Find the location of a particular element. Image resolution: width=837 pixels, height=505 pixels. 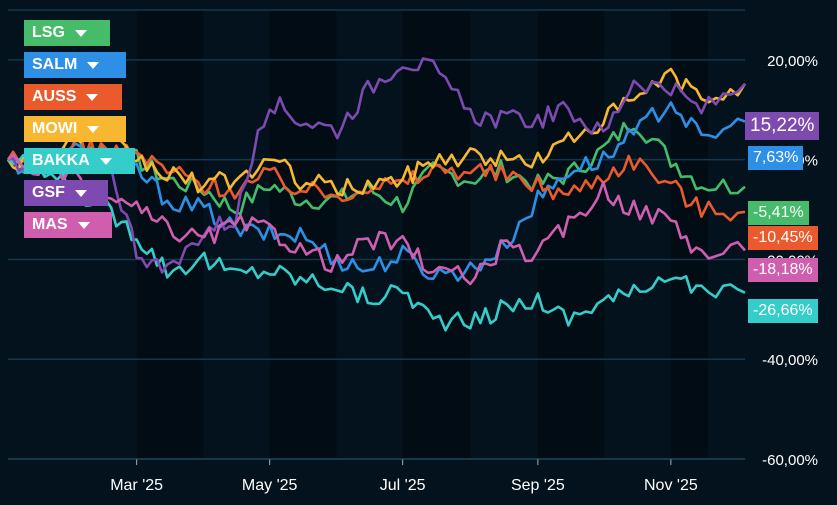

x-tick-label: Mar '25 is located at coordinates (136, 485).